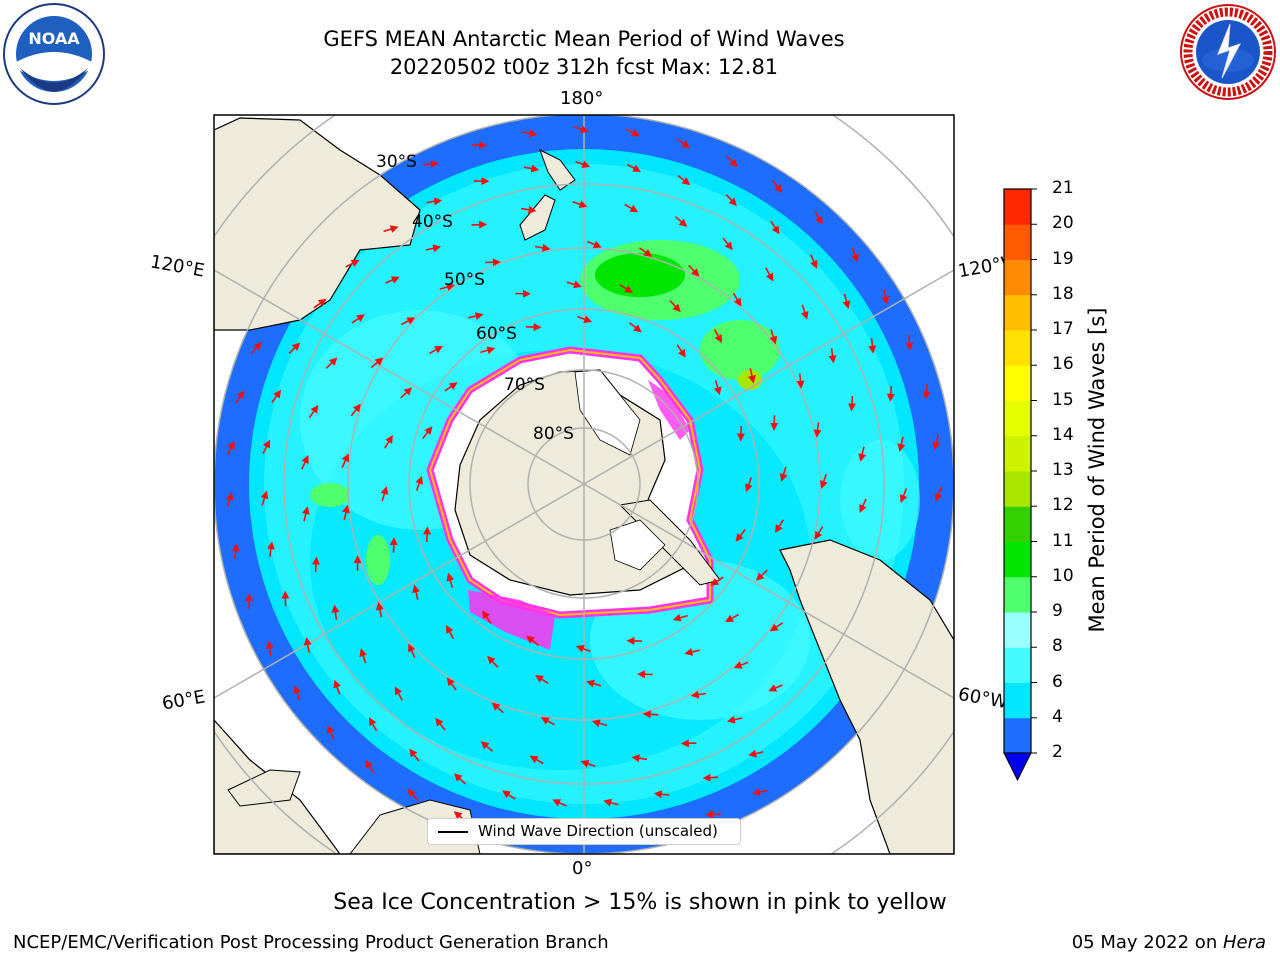 The image size is (1280, 960). What do you see at coordinates (464, 280) in the screenshot?
I see `lat-label-50s: 50°S` at bounding box center [464, 280].